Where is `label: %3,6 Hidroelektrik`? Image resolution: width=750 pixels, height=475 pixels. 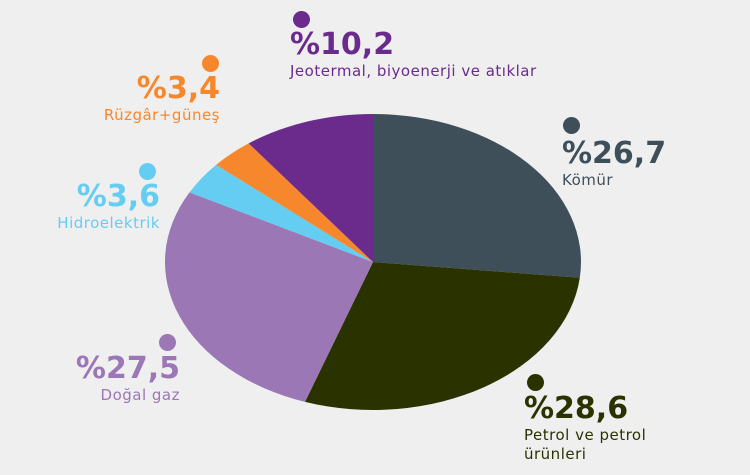 label: %3,6 Hidroelektrik is located at coordinates (85, 206).